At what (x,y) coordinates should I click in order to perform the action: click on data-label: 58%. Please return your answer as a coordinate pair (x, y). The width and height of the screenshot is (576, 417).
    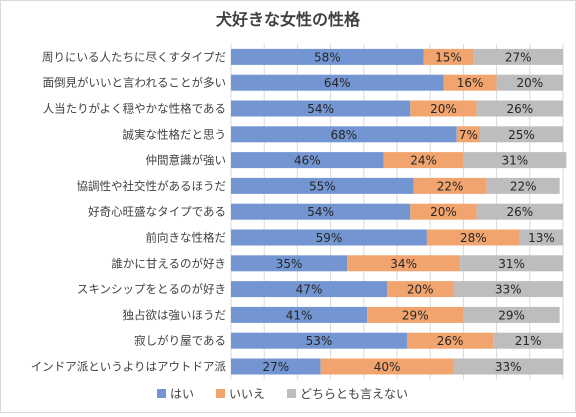
    Looking at the image, I should click on (327, 57).